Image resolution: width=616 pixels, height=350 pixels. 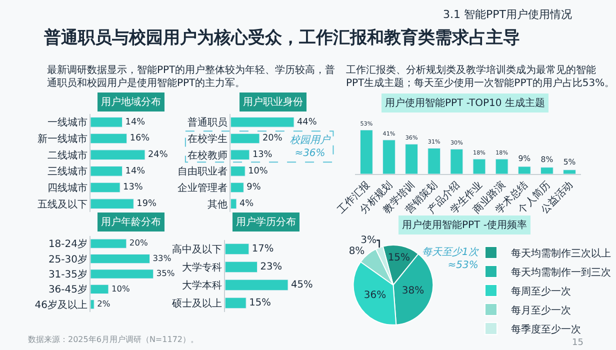 What do you see at coordinates (203, 172) in the screenshot?
I see `y-tick-label: 自由职业者` at bounding box center [203, 172].